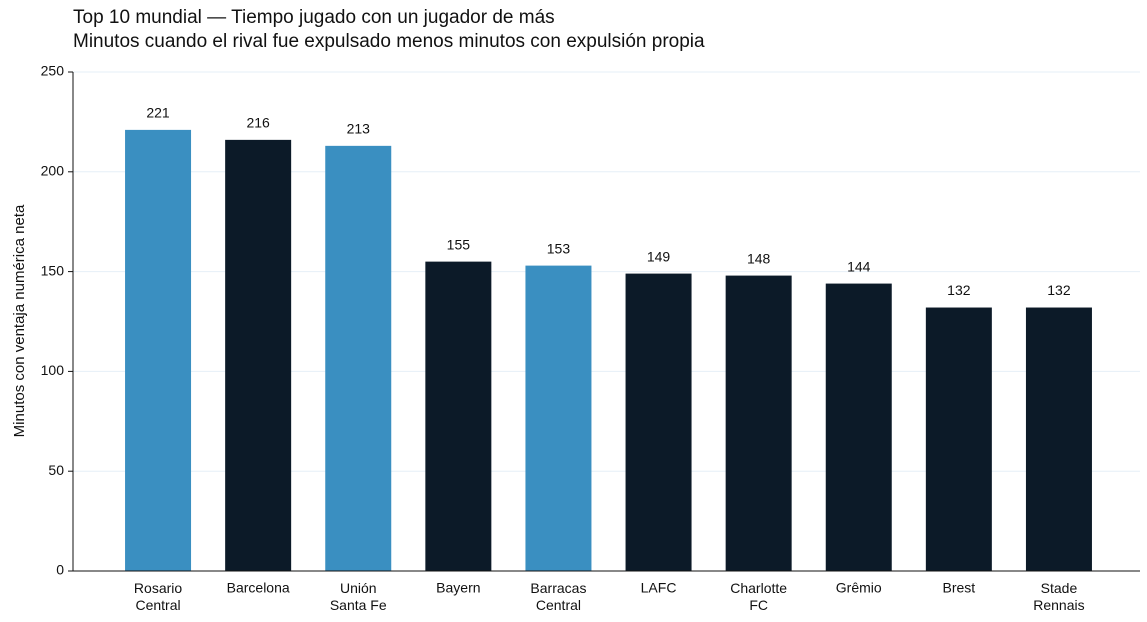 The image size is (1147, 622). What do you see at coordinates (258, 123) in the screenshot?
I see `data-label: 216` at bounding box center [258, 123].